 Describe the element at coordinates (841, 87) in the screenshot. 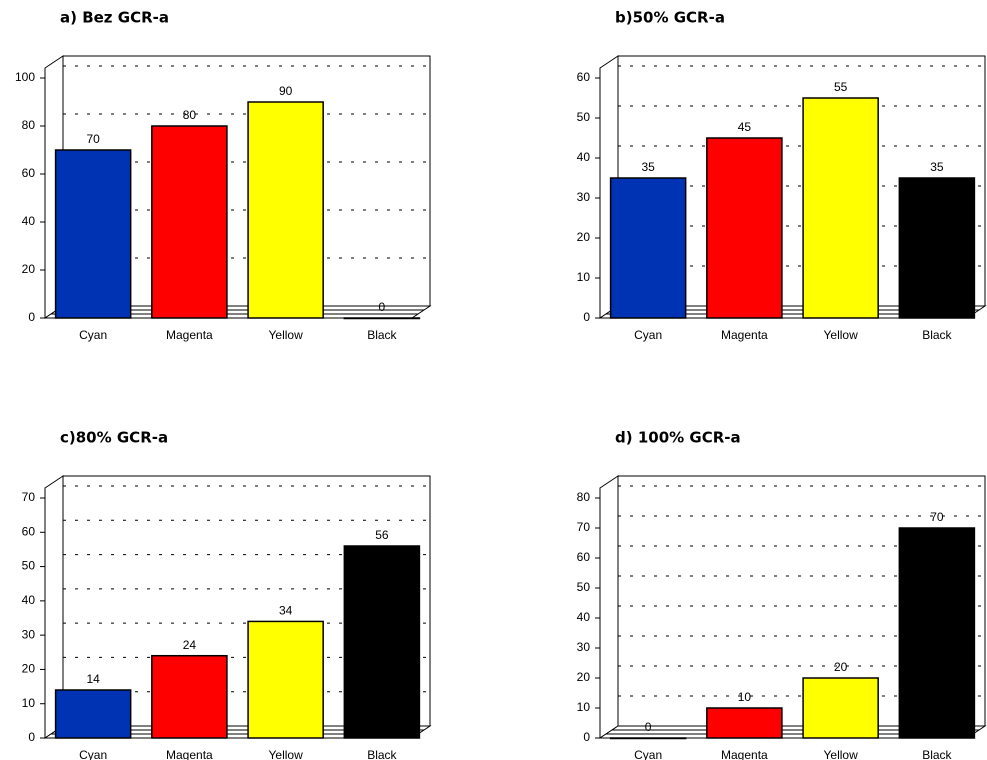

I see `value-label: 55` at that location.